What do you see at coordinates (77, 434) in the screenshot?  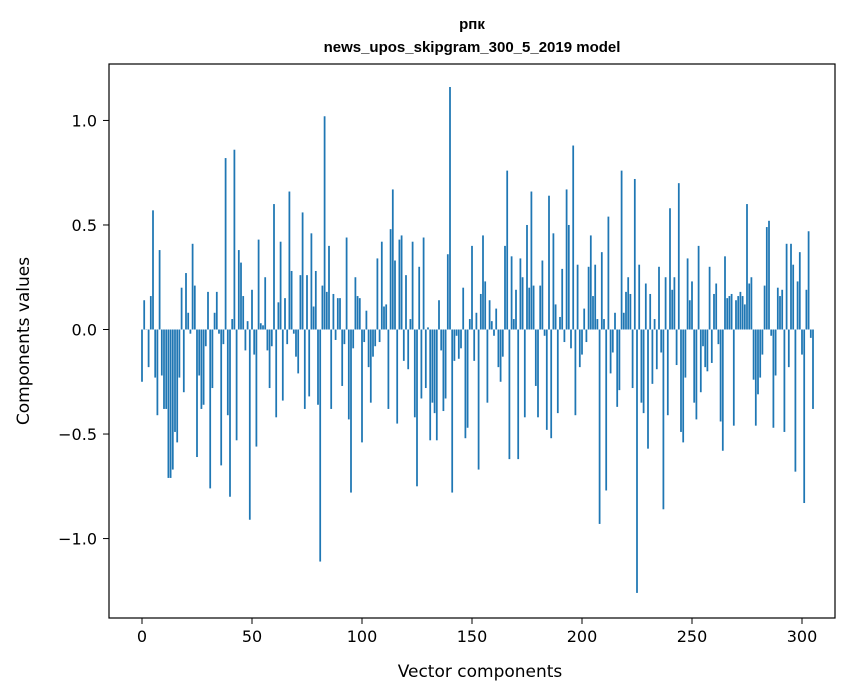 I see `y-tick-label: −0.5` at bounding box center [77, 434].